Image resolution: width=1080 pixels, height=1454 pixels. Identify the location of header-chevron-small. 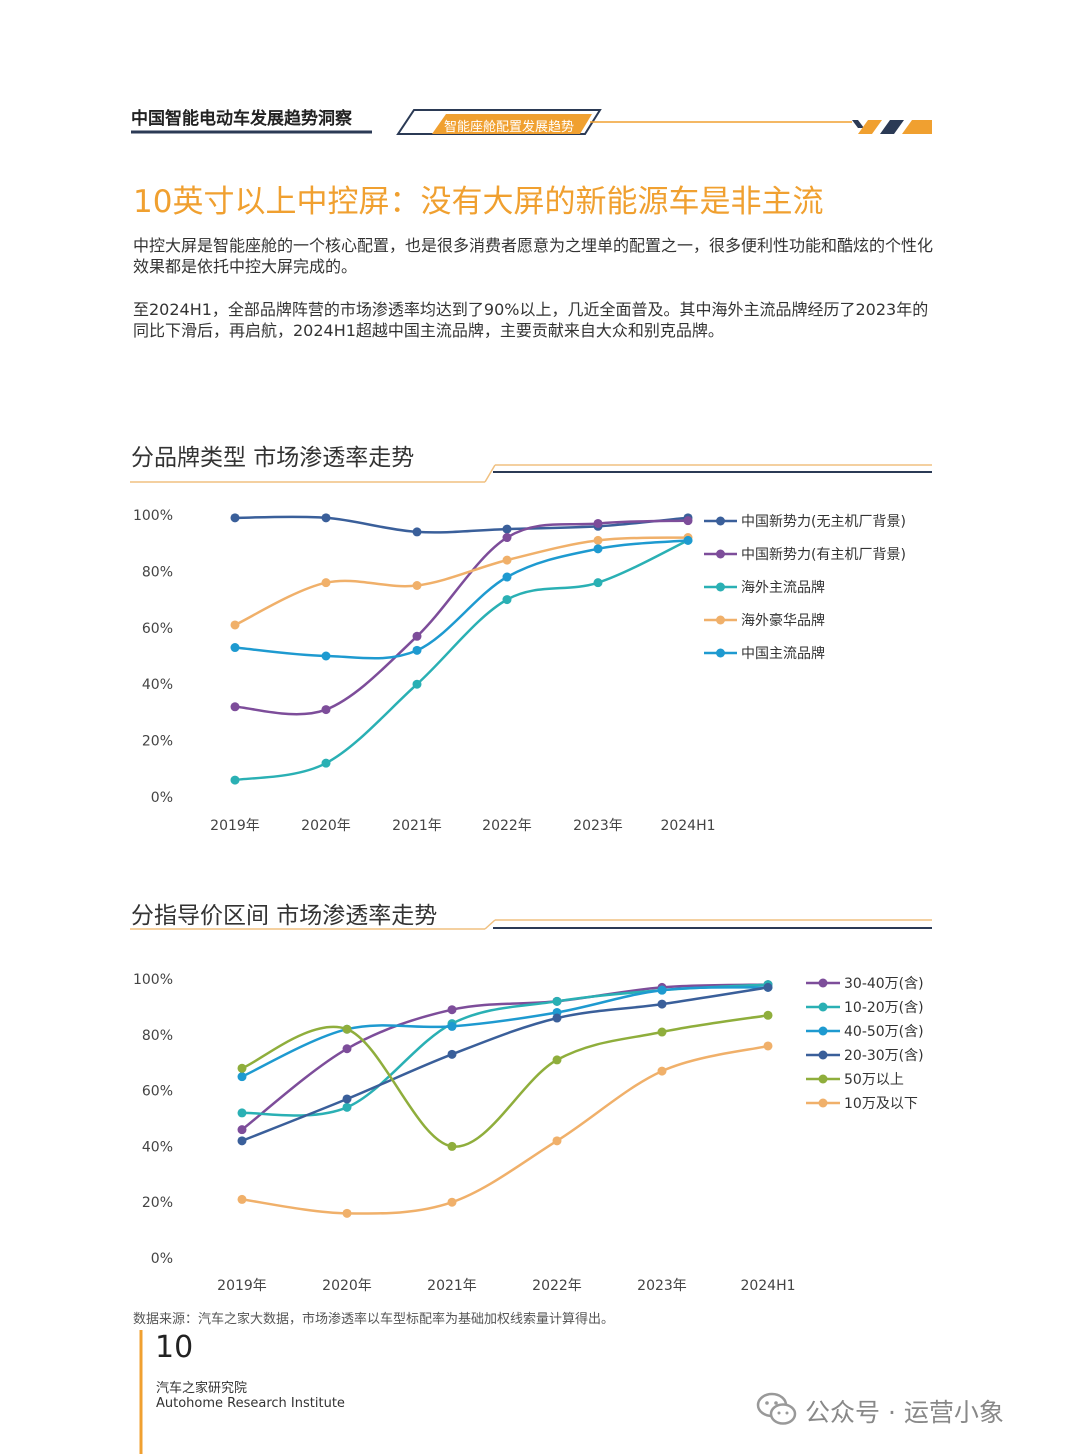
(858, 124).